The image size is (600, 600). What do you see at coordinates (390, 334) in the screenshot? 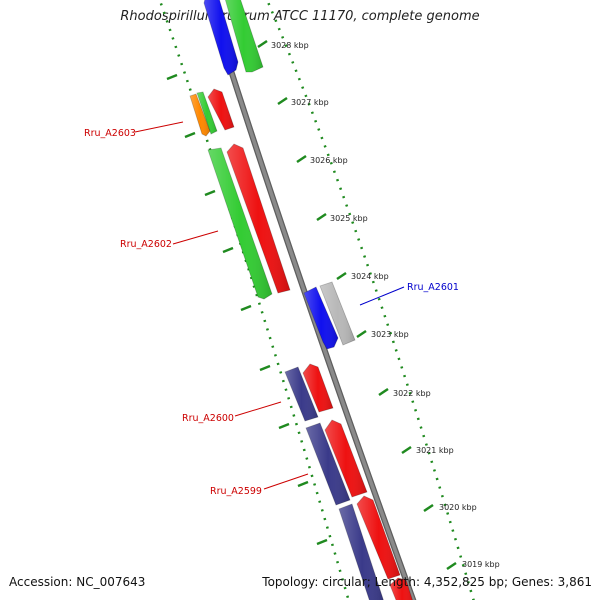
I see `tick-label: 3023 kbp` at bounding box center [390, 334].